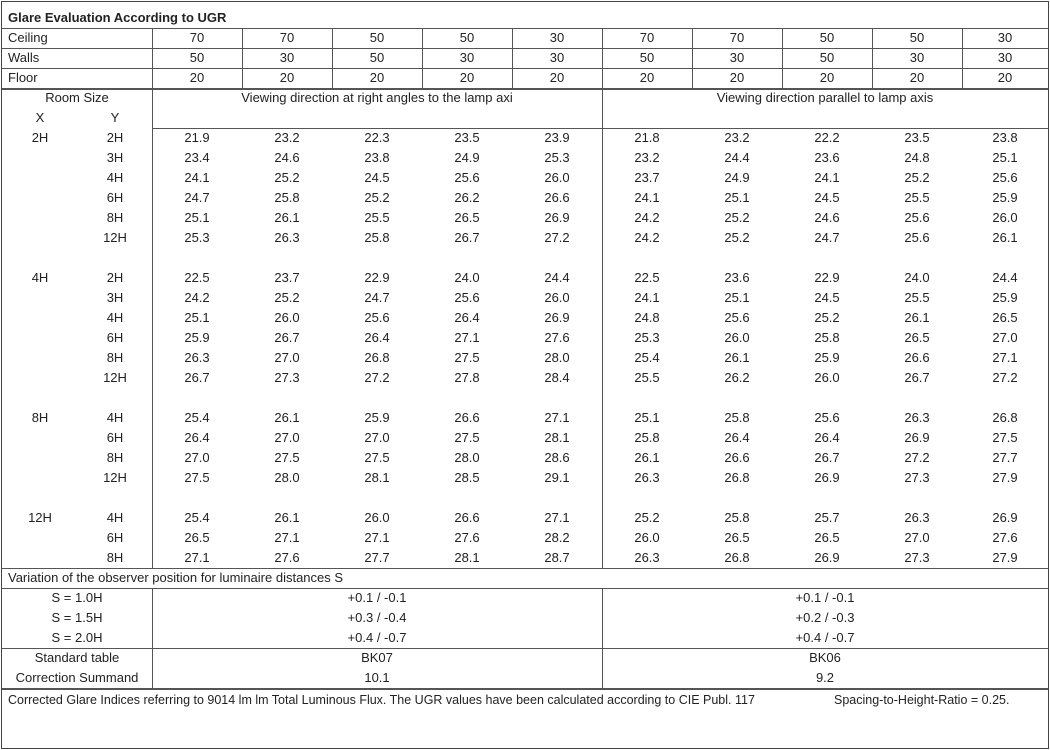 The image size is (1050, 750). Describe the element at coordinates (377, 677) in the screenshot. I see `correction-summand-value: 10.1` at that location.